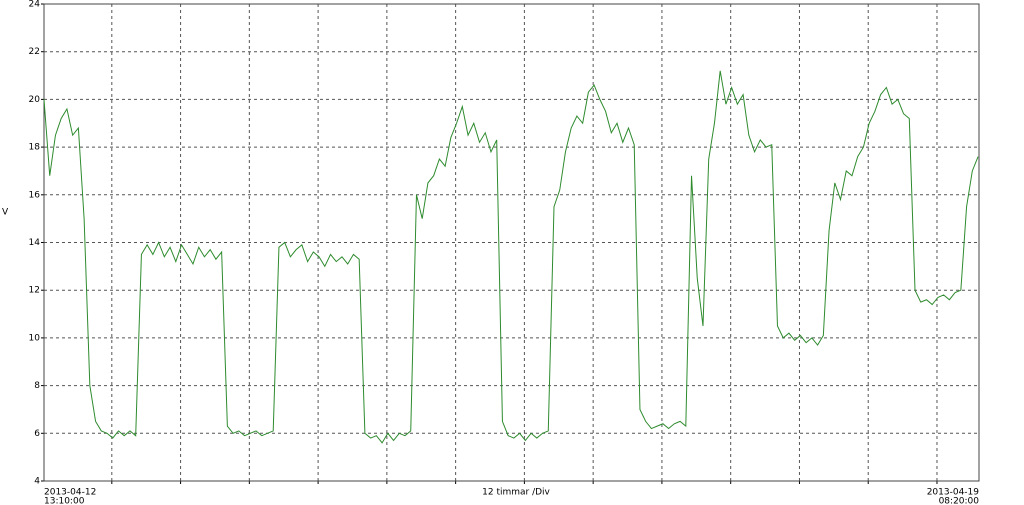 The image size is (1024, 505). Describe the element at coordinates (35, 148) in the screenshot. I see `y-tick-label: 18` at that location.